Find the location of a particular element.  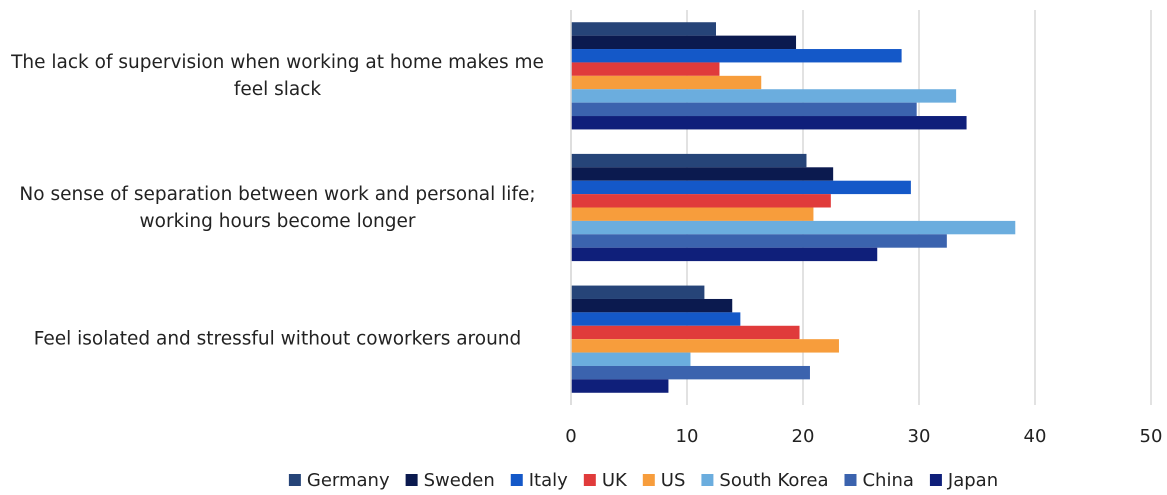

legend-label: Italy is located at coordinates (548, 480).